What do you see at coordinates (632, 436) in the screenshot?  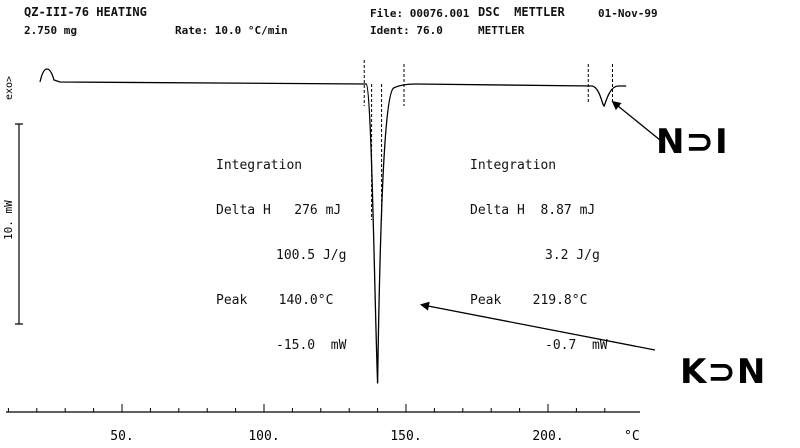 I see `x-axis-unit: °C` at bounding box center [632, 436].